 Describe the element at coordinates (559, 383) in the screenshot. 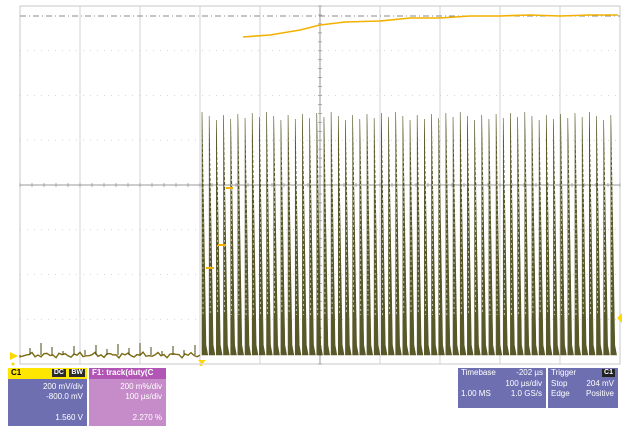

I see `trigger-mode: Stop` at that location.